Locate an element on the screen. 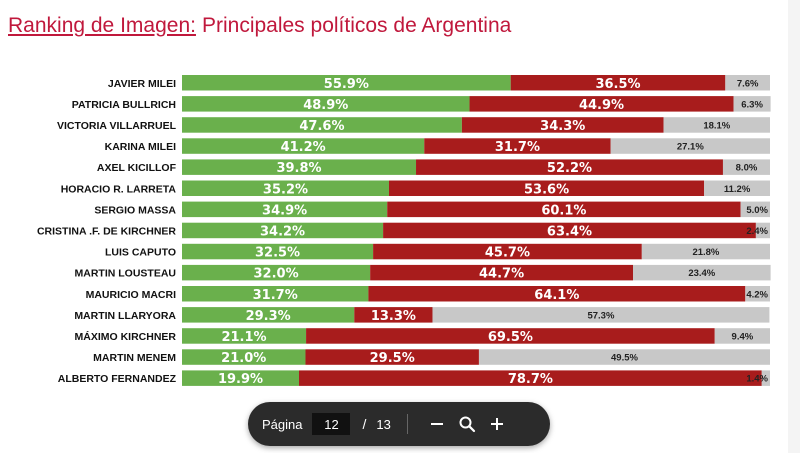  nsnc-value-label: 7.6% is located at coordinates (748, 83).